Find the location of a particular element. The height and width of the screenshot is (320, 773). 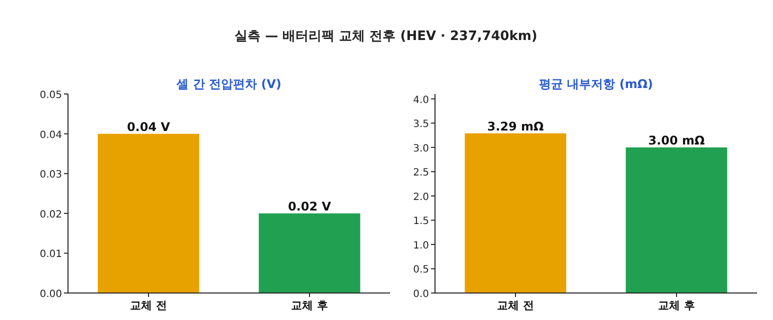

y-tick-label: 0.05 is located at coordinates (51, 95).